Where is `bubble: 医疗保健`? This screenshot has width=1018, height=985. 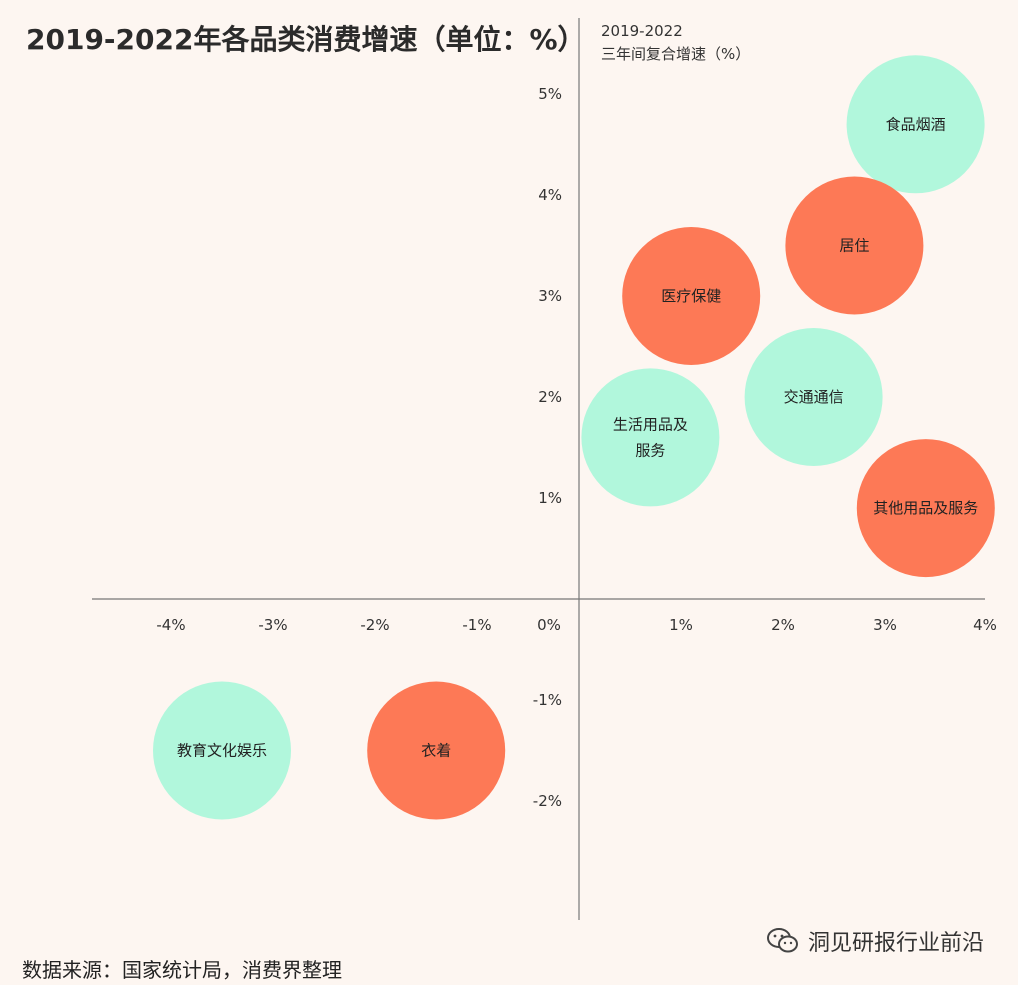 bubble: 医疗保健 is located at coordinates (691, 296).